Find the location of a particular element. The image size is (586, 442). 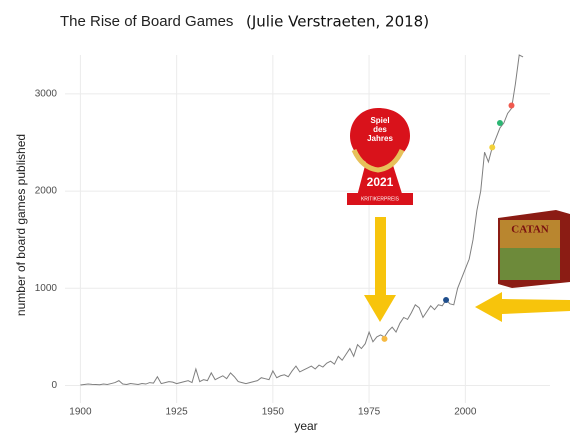

box-title: CATAN is located at coordinates (530, 230).